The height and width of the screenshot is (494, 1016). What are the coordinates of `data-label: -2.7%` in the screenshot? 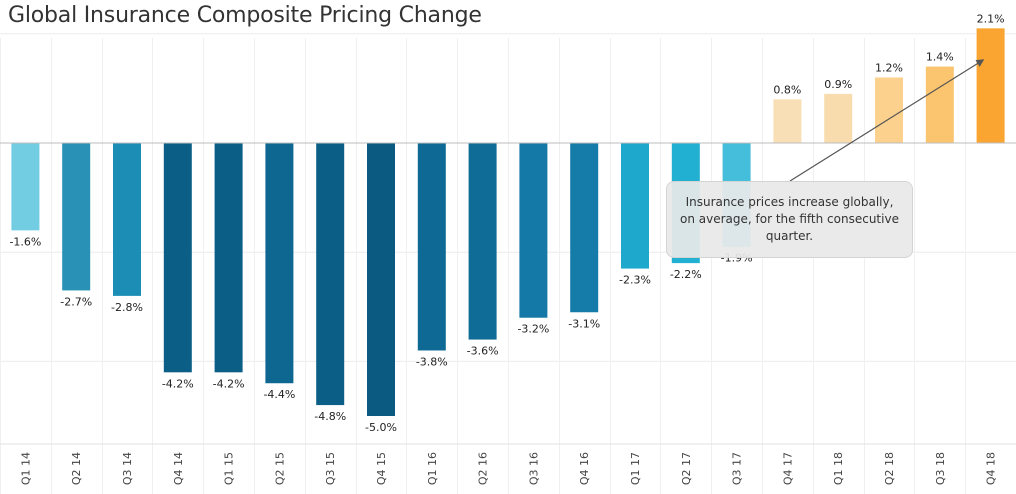 It's located at (76, 301).